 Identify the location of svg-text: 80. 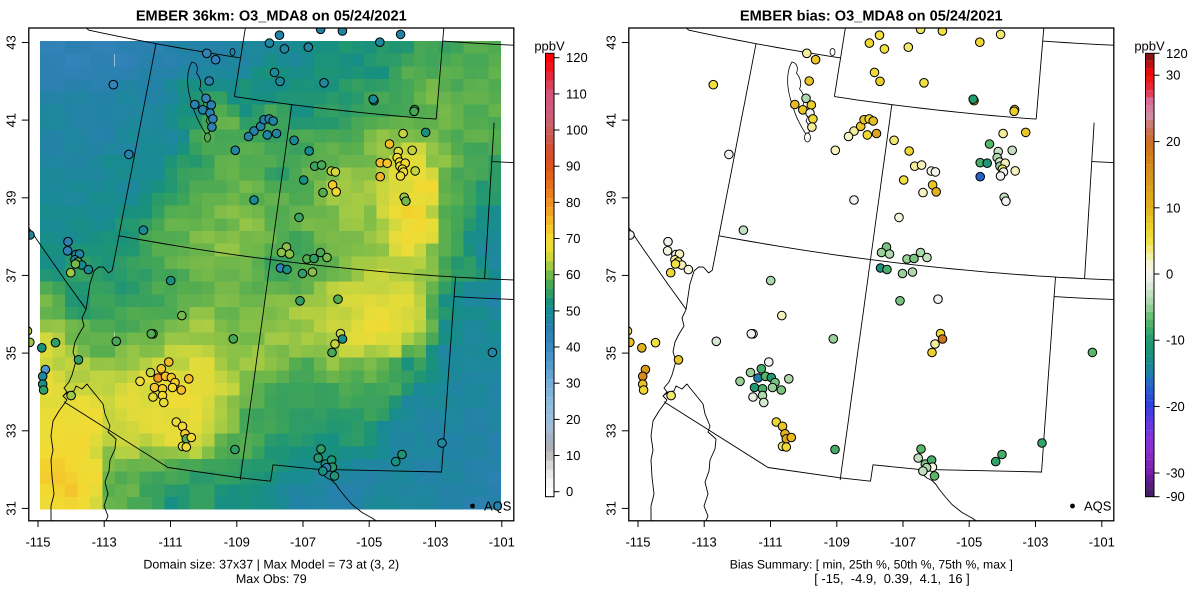
(573, 202).